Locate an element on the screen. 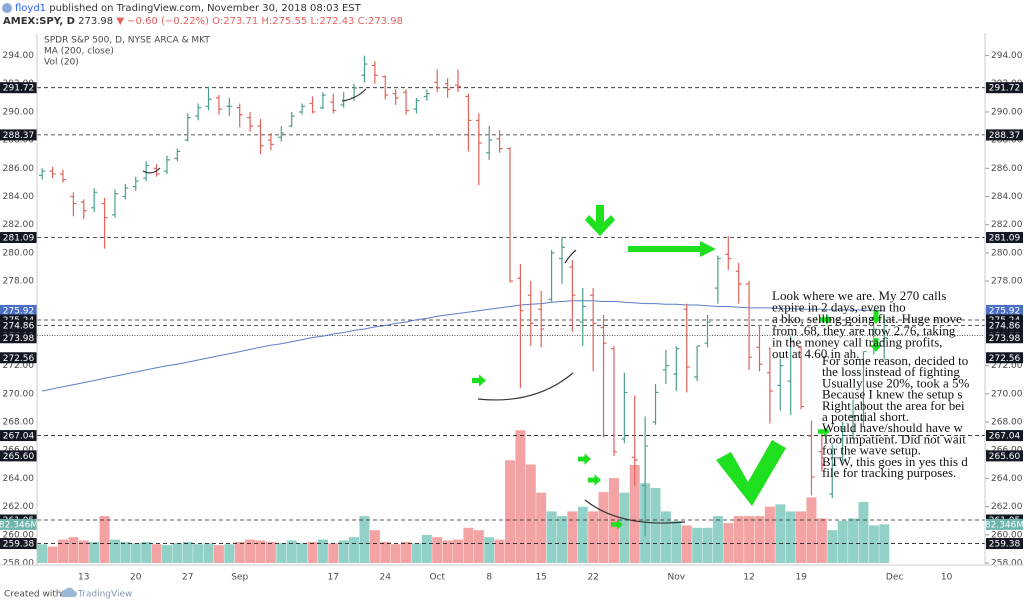 This screenshot has height=605, width=1024. green-arrow is located at coordinates (584, 459).